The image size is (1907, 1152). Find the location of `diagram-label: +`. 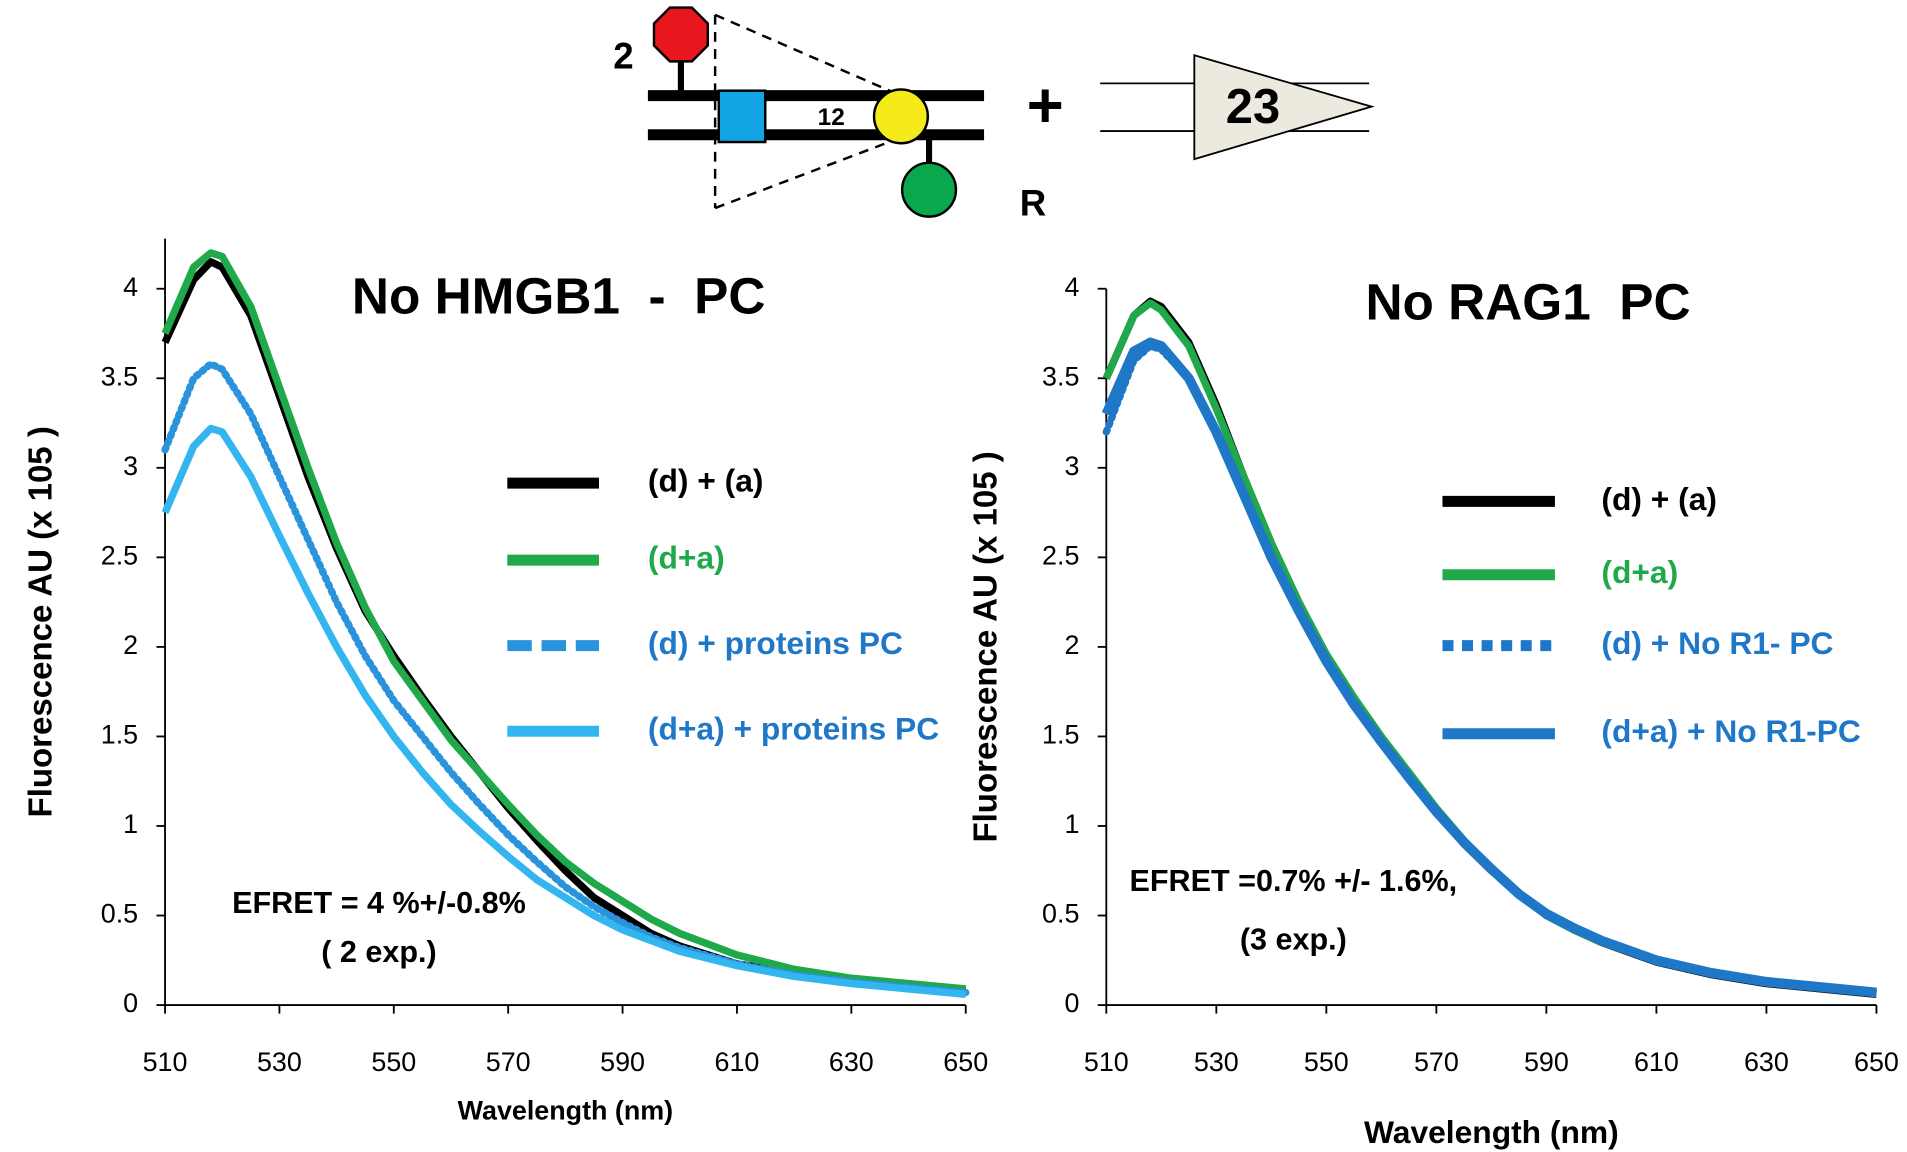

diagram-label: + is located at coordinates (1045, 105).